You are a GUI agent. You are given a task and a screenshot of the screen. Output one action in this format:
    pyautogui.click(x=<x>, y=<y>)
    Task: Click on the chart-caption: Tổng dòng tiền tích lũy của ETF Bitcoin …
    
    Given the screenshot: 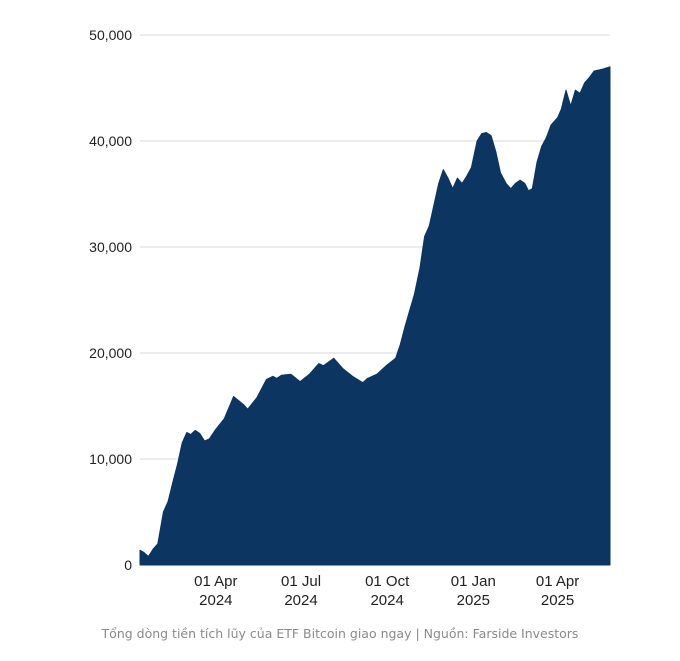 What is the action you would take?
    pyautogui.click(x=340, y=633)
    